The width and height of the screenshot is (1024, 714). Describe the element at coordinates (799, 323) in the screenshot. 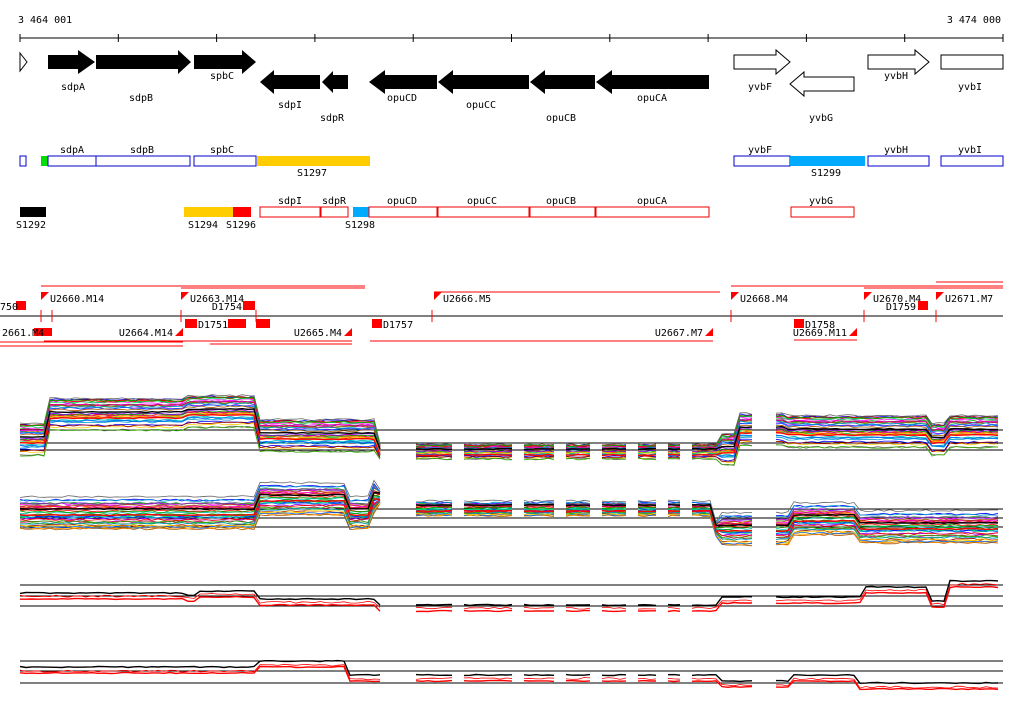

I see `downshift-D1758` at that location.